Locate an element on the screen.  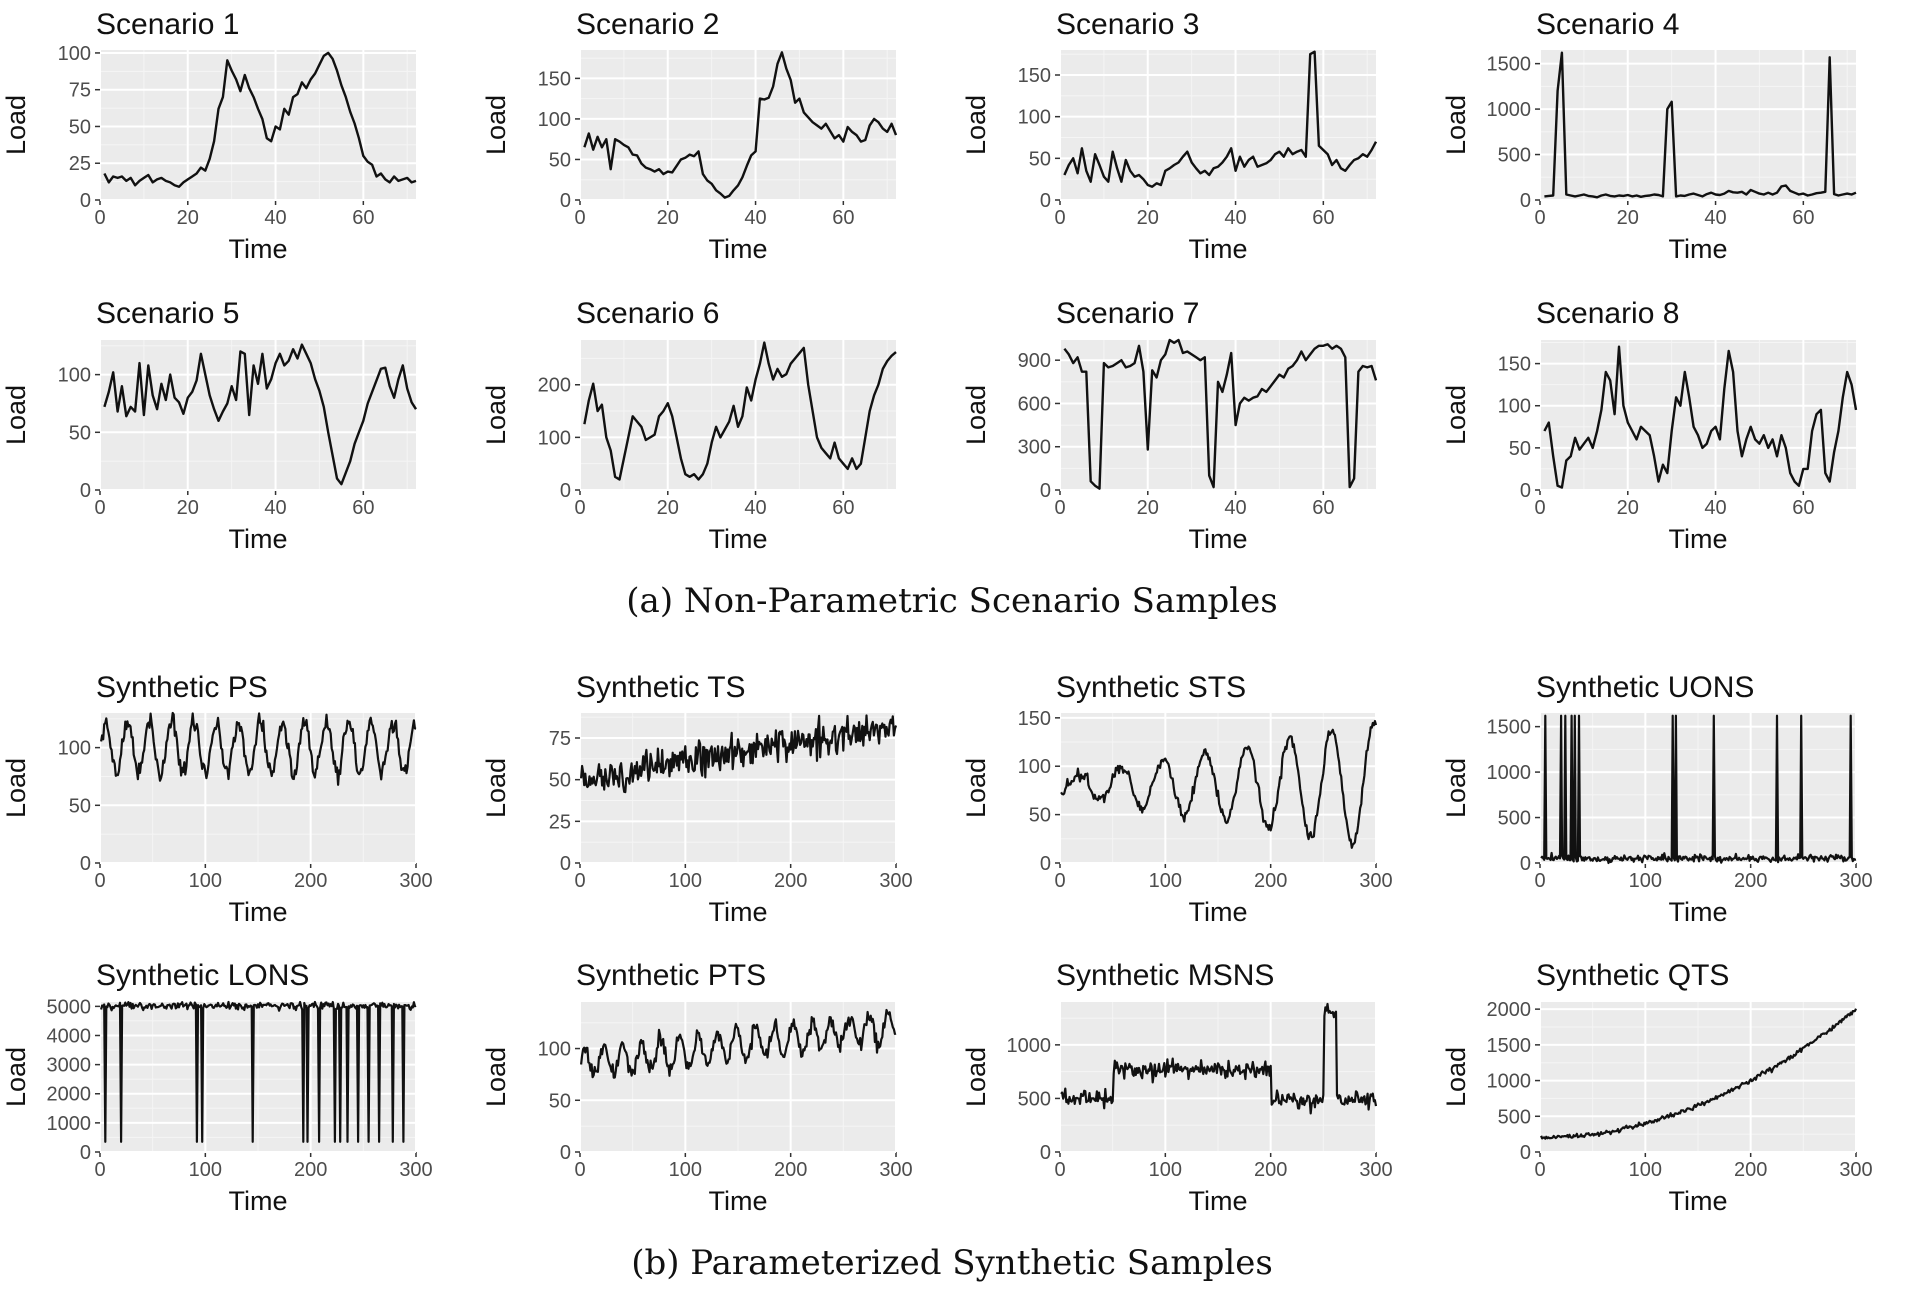
synthetic-pts-tick-label-x: 0 is located at coordinates (579, 1170).